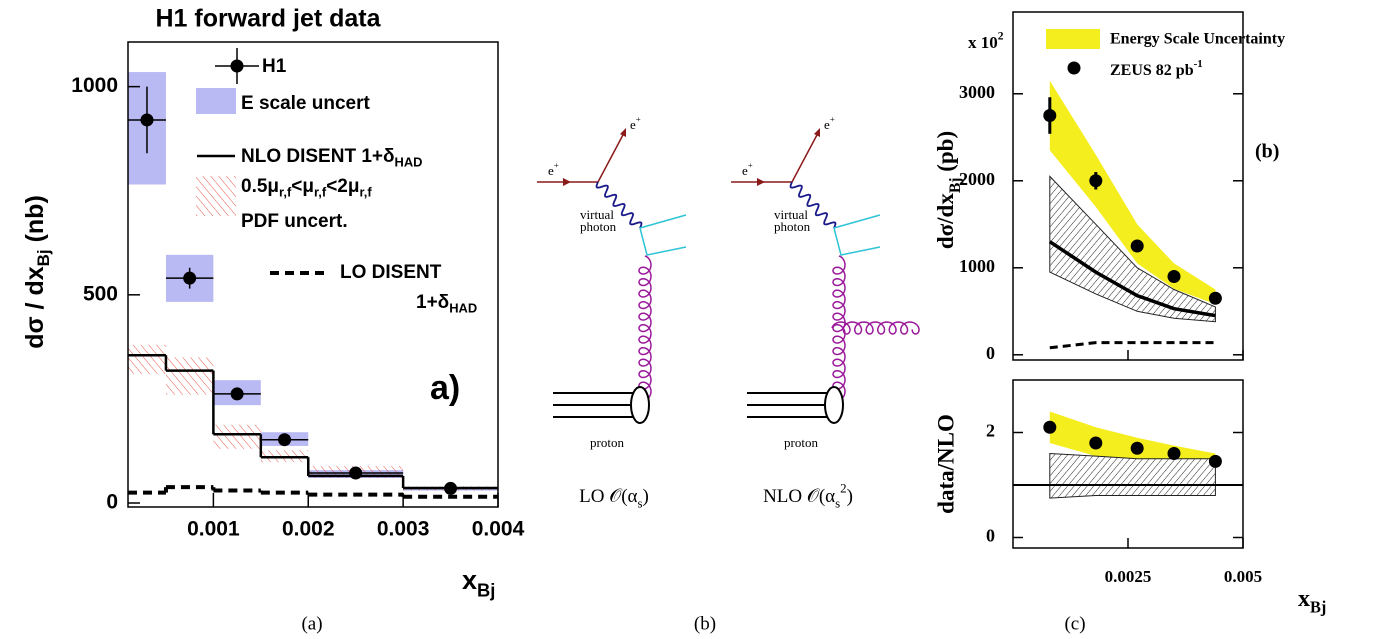 The height and width of the screenshot is (639, 1375). Describe the element at coordinates (850, 496) in the screenshot. I see `diagram-caption-part: )` at that location.